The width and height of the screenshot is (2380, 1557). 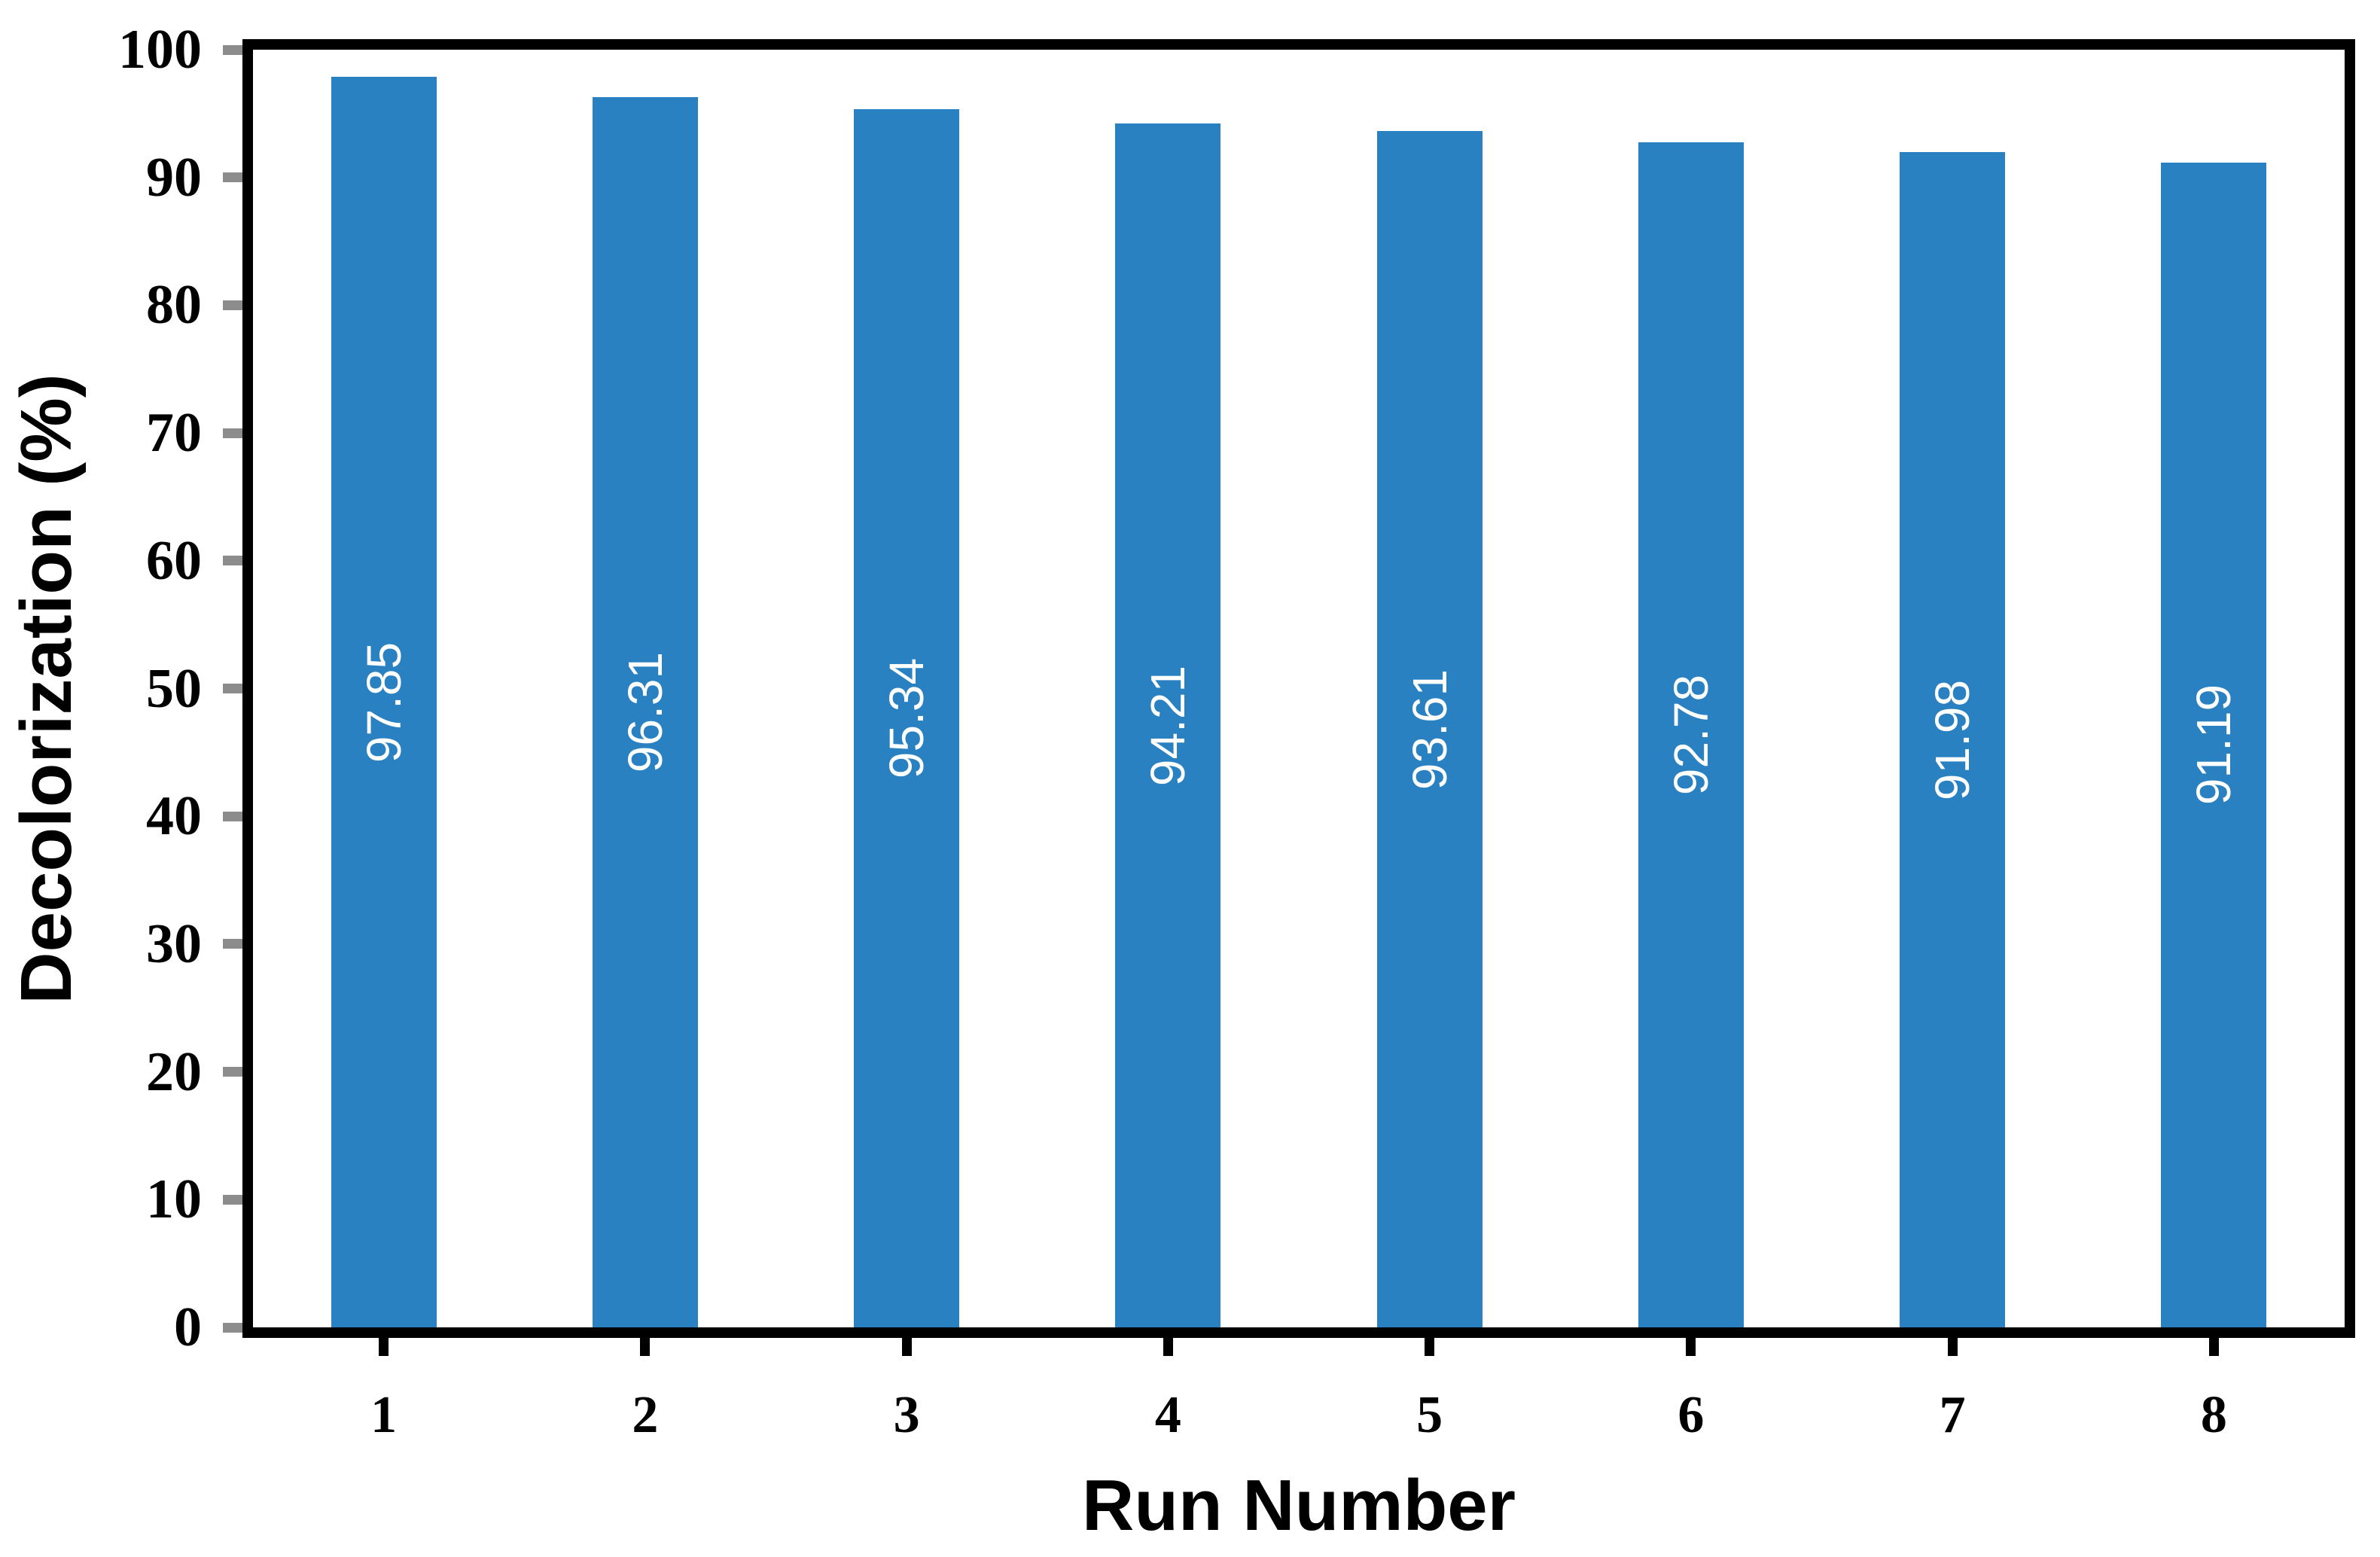 What do you see at coordinates (174, 560) in the screenshot?
I see `y-tick-label: 60` at bounding box center [174, 560].